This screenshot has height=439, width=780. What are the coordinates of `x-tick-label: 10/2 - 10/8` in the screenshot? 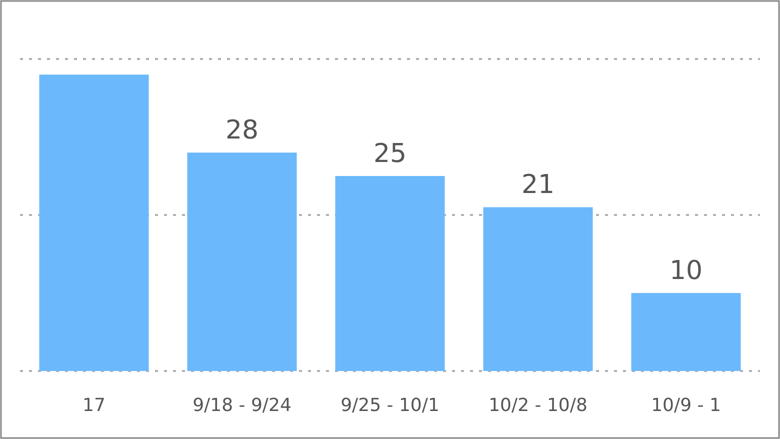 It's located at (538, 405).